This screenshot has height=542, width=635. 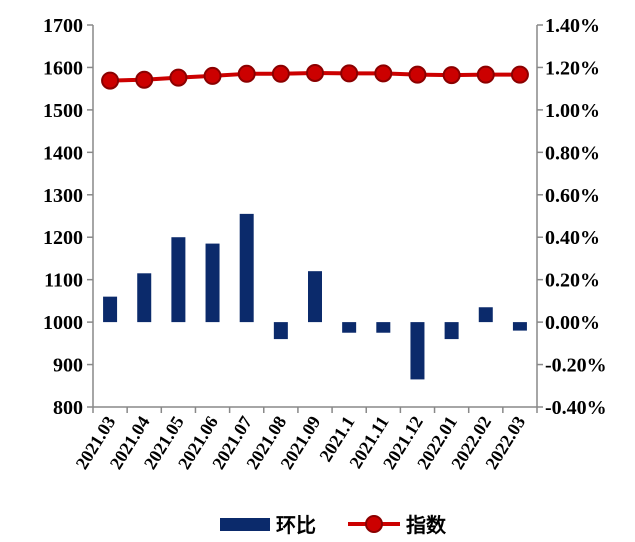 I want to click on legend-label-line: 指数, so click(x=426, y=525).